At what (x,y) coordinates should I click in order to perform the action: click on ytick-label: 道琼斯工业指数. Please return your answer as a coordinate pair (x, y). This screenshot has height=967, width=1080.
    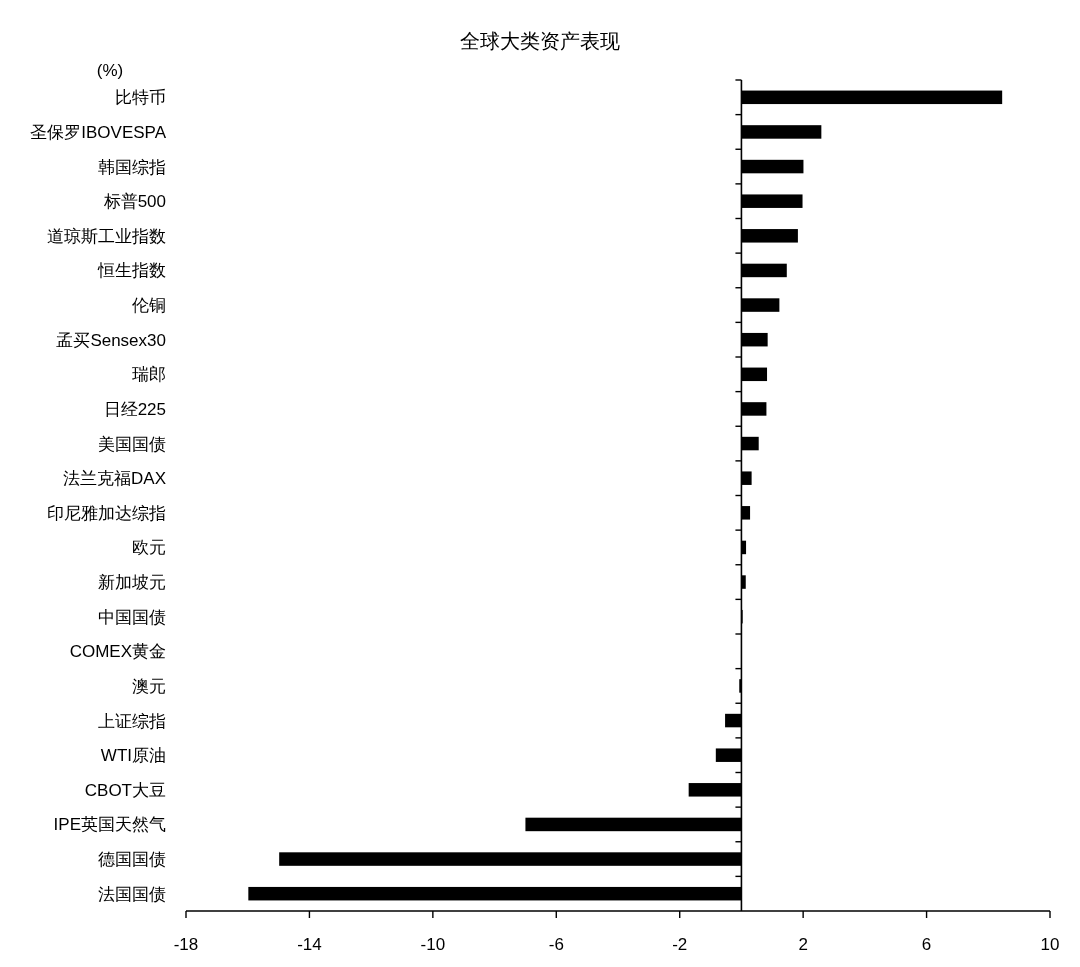
    Looking at the image, I should click on (106, 236).